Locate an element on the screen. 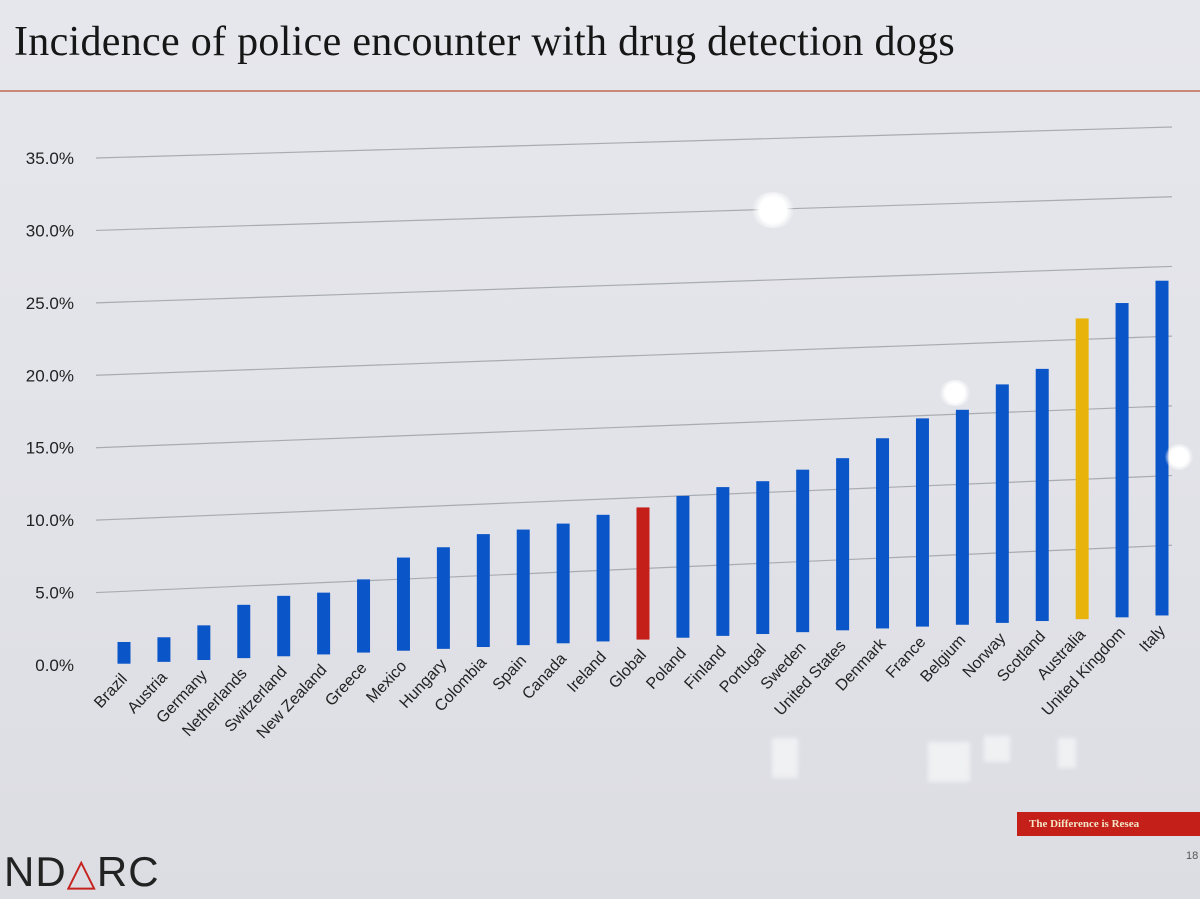 The height and width of the screenshot is (899, 1200). tagline-banner: The Difference is Resea is located at coordinates (1108, 824).